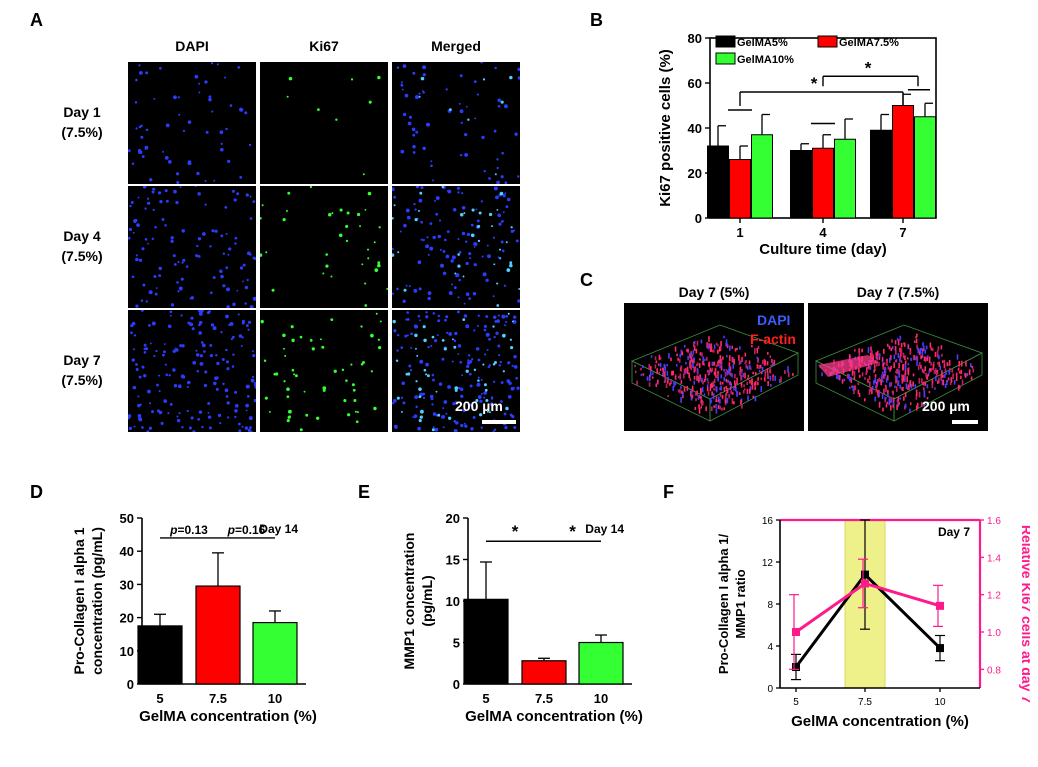 The width and height of the screenshot is (1038, 767). I want to click on legend-label: GelMA7.5%, so click(869, 43).